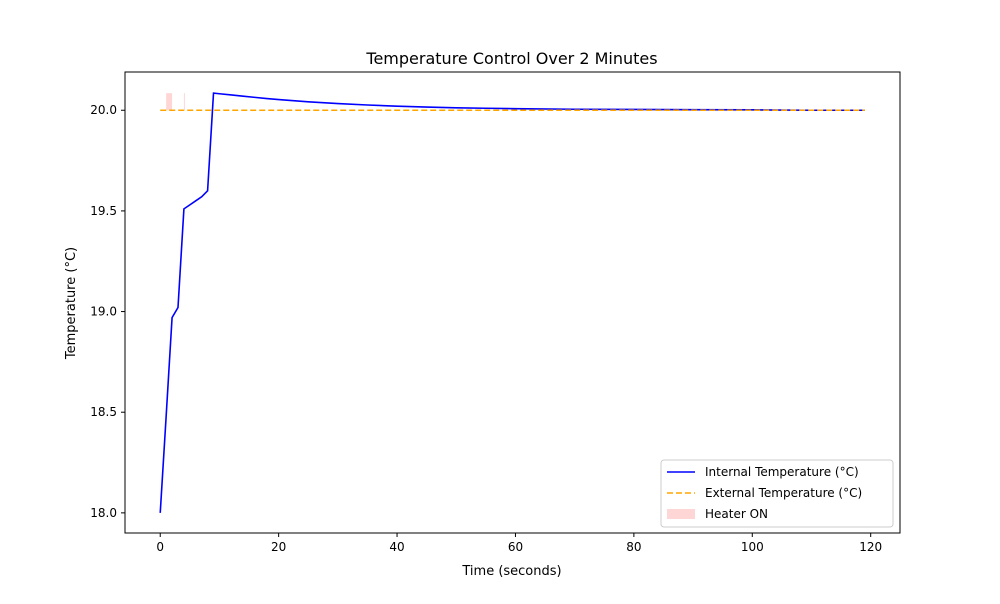 The width and height of the screenshot is (1000, 604). What do you see at coordinates (752, 547) in the screenshot?
I see `x-tick-label: 100` at bounding box center [752, 547].